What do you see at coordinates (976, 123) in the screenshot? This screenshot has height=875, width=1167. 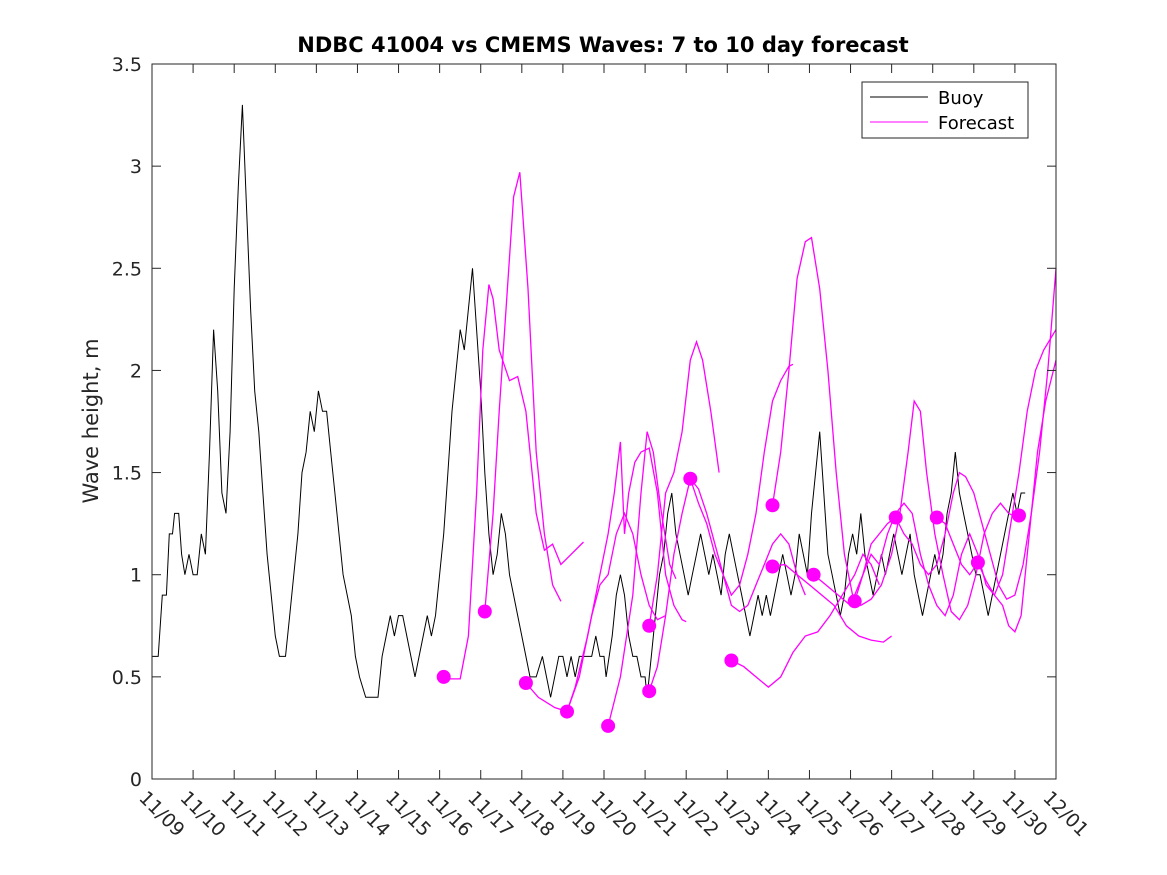 I see `legend-forecast-label: Forecast` at bounding box center [976, 123].